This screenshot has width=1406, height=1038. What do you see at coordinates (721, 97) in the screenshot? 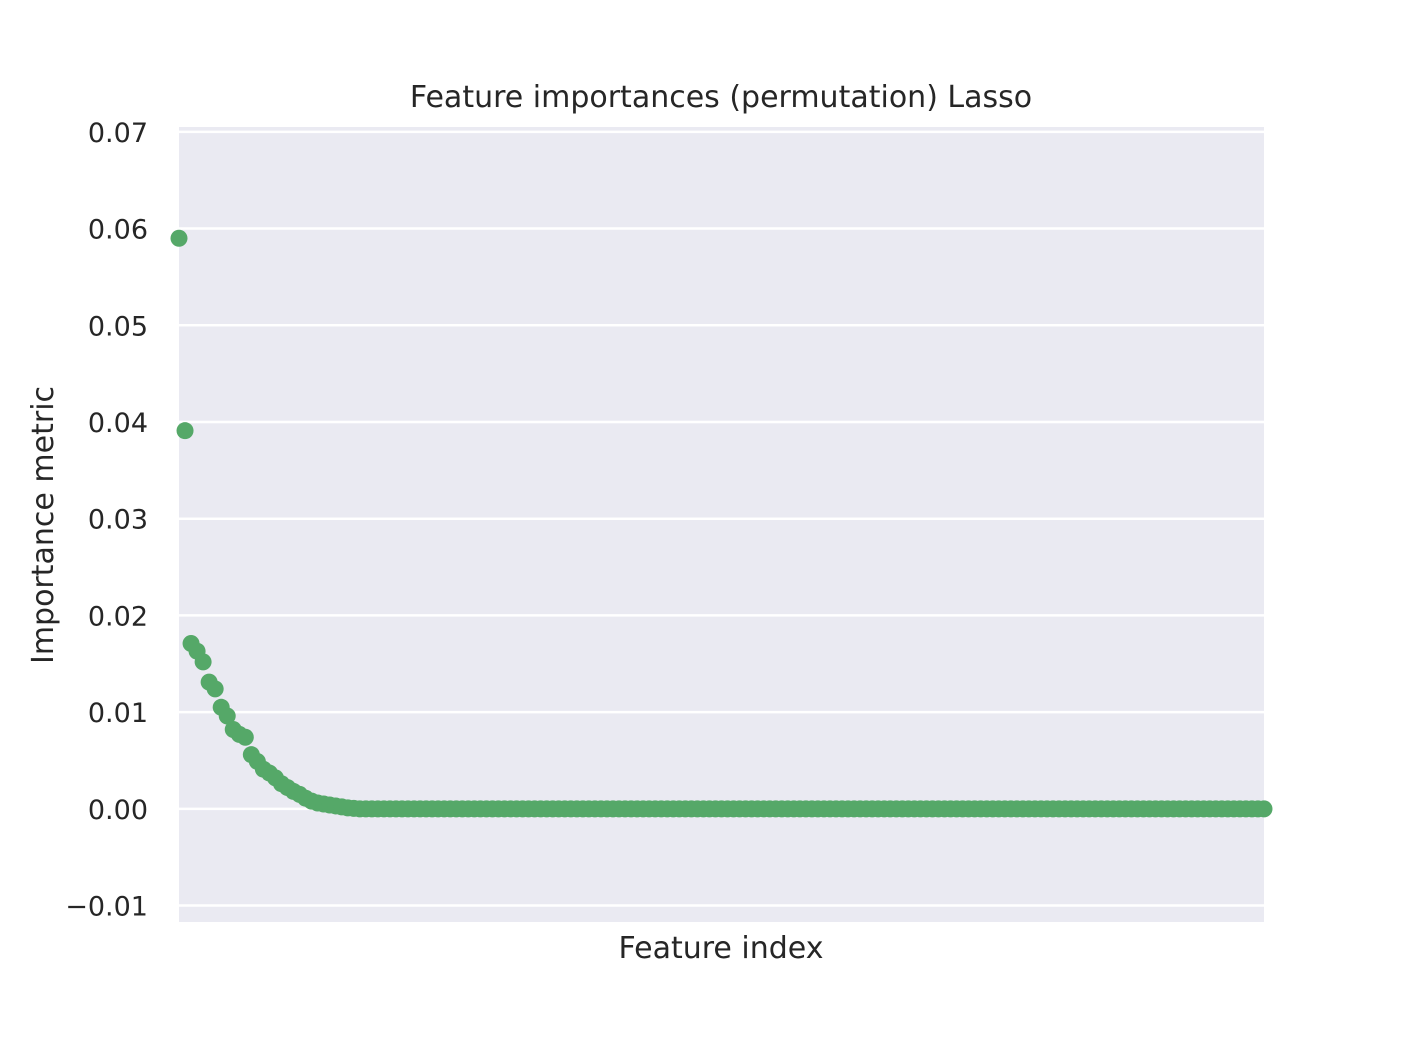
I see `chart-title: Feature importances (permutation) Lasso` at bounding box center [721, 97].